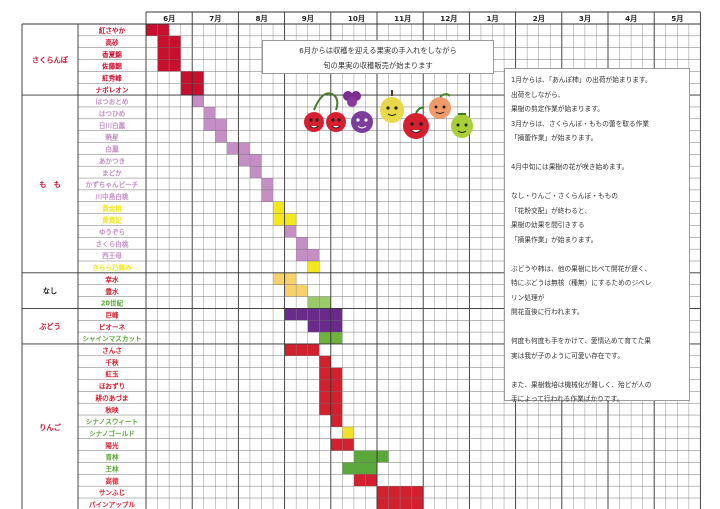 This screenshot has width=720, height=509. What do you see at coordinates (371, 456) in the screenshot?
I see `bar-青林` at bounding box center [371, 456].